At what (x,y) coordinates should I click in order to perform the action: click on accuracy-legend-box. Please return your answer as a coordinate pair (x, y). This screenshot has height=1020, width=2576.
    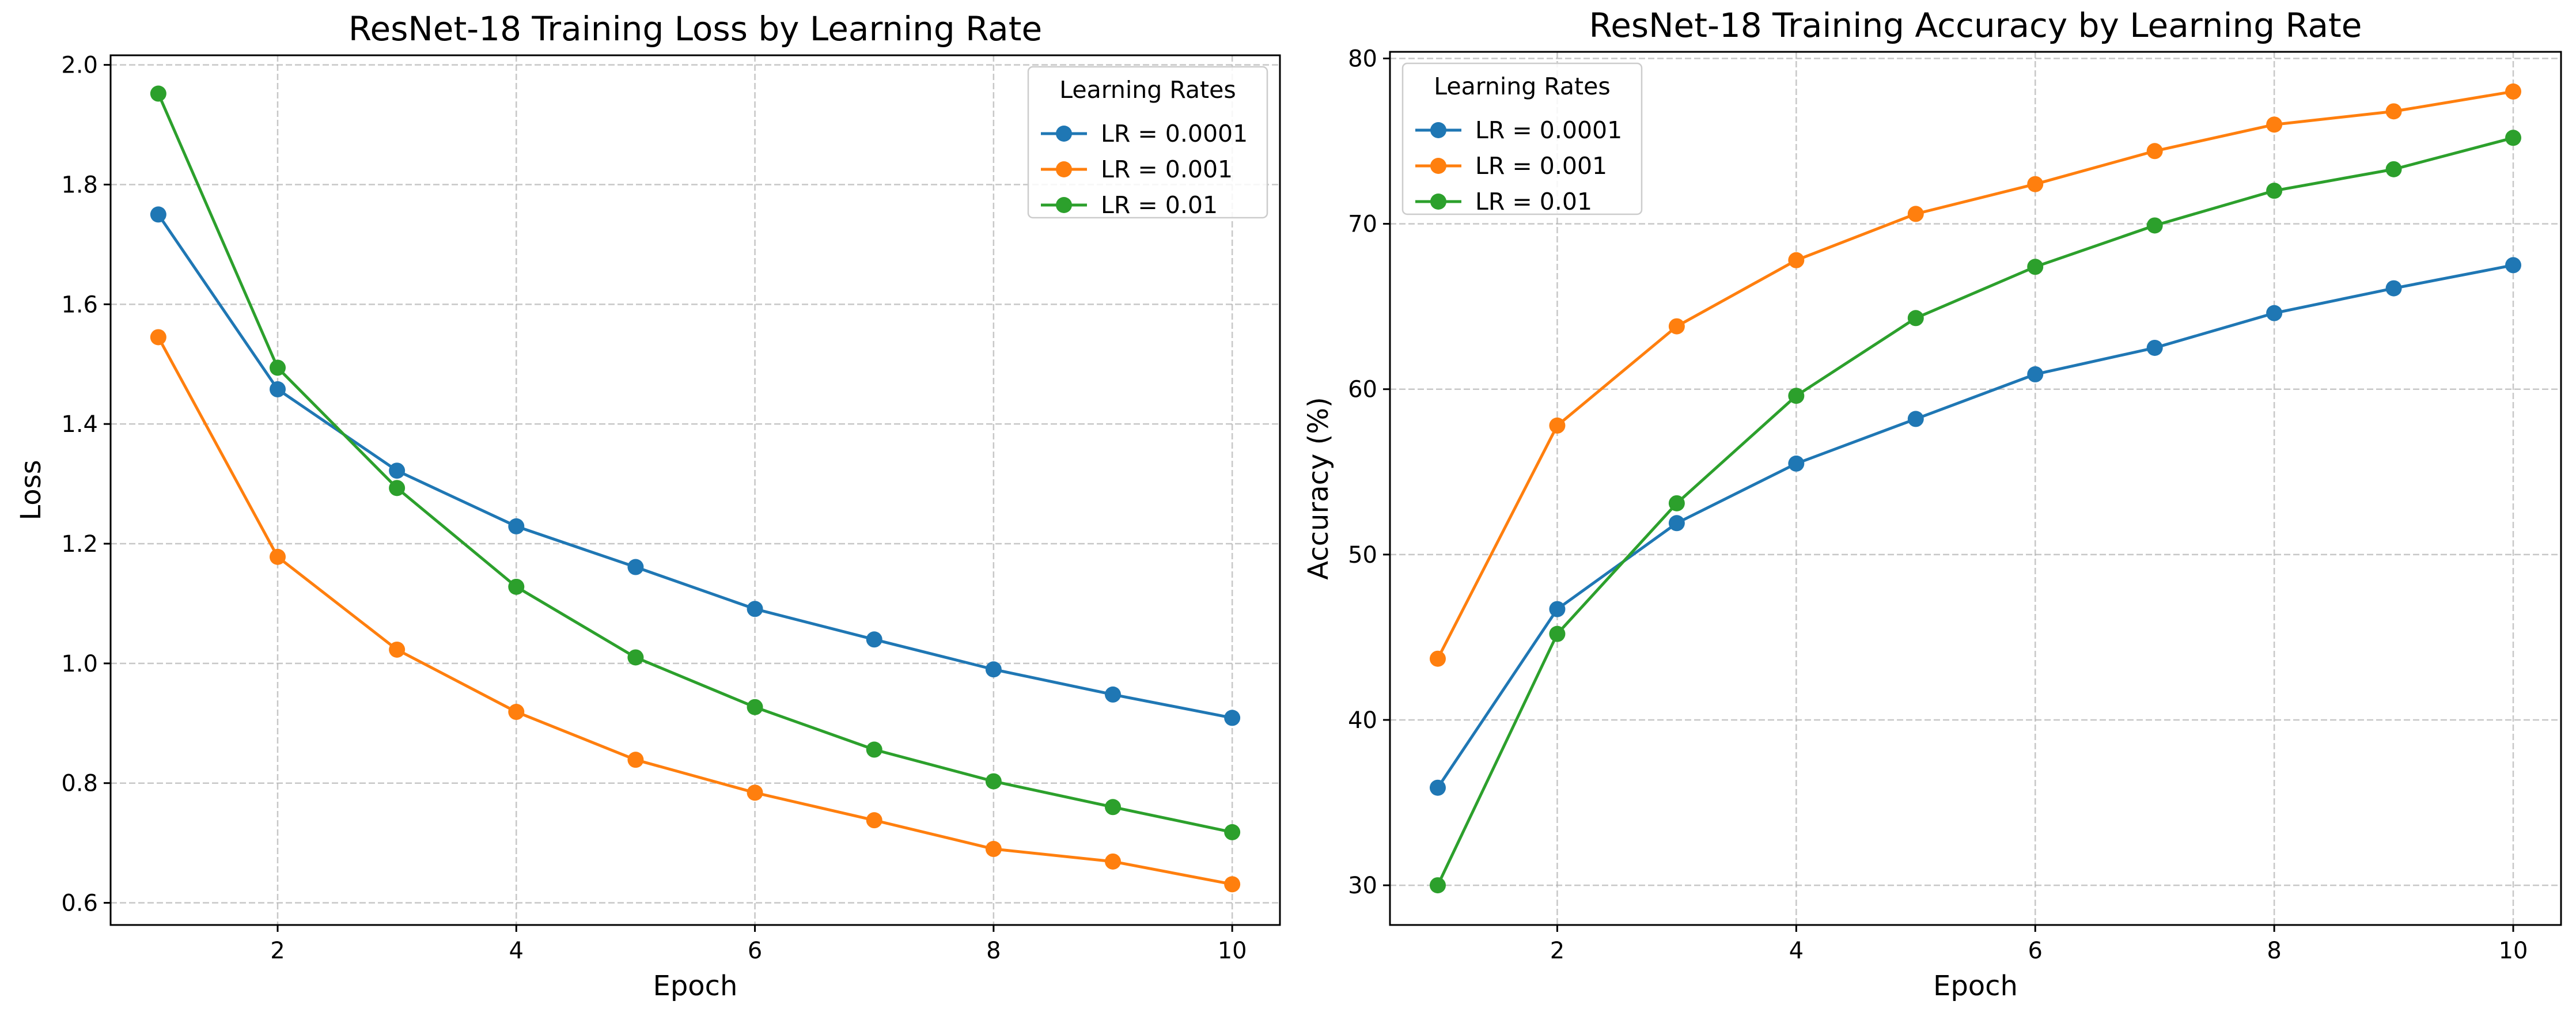
    Looking at the image, I should click on (1522, 138).